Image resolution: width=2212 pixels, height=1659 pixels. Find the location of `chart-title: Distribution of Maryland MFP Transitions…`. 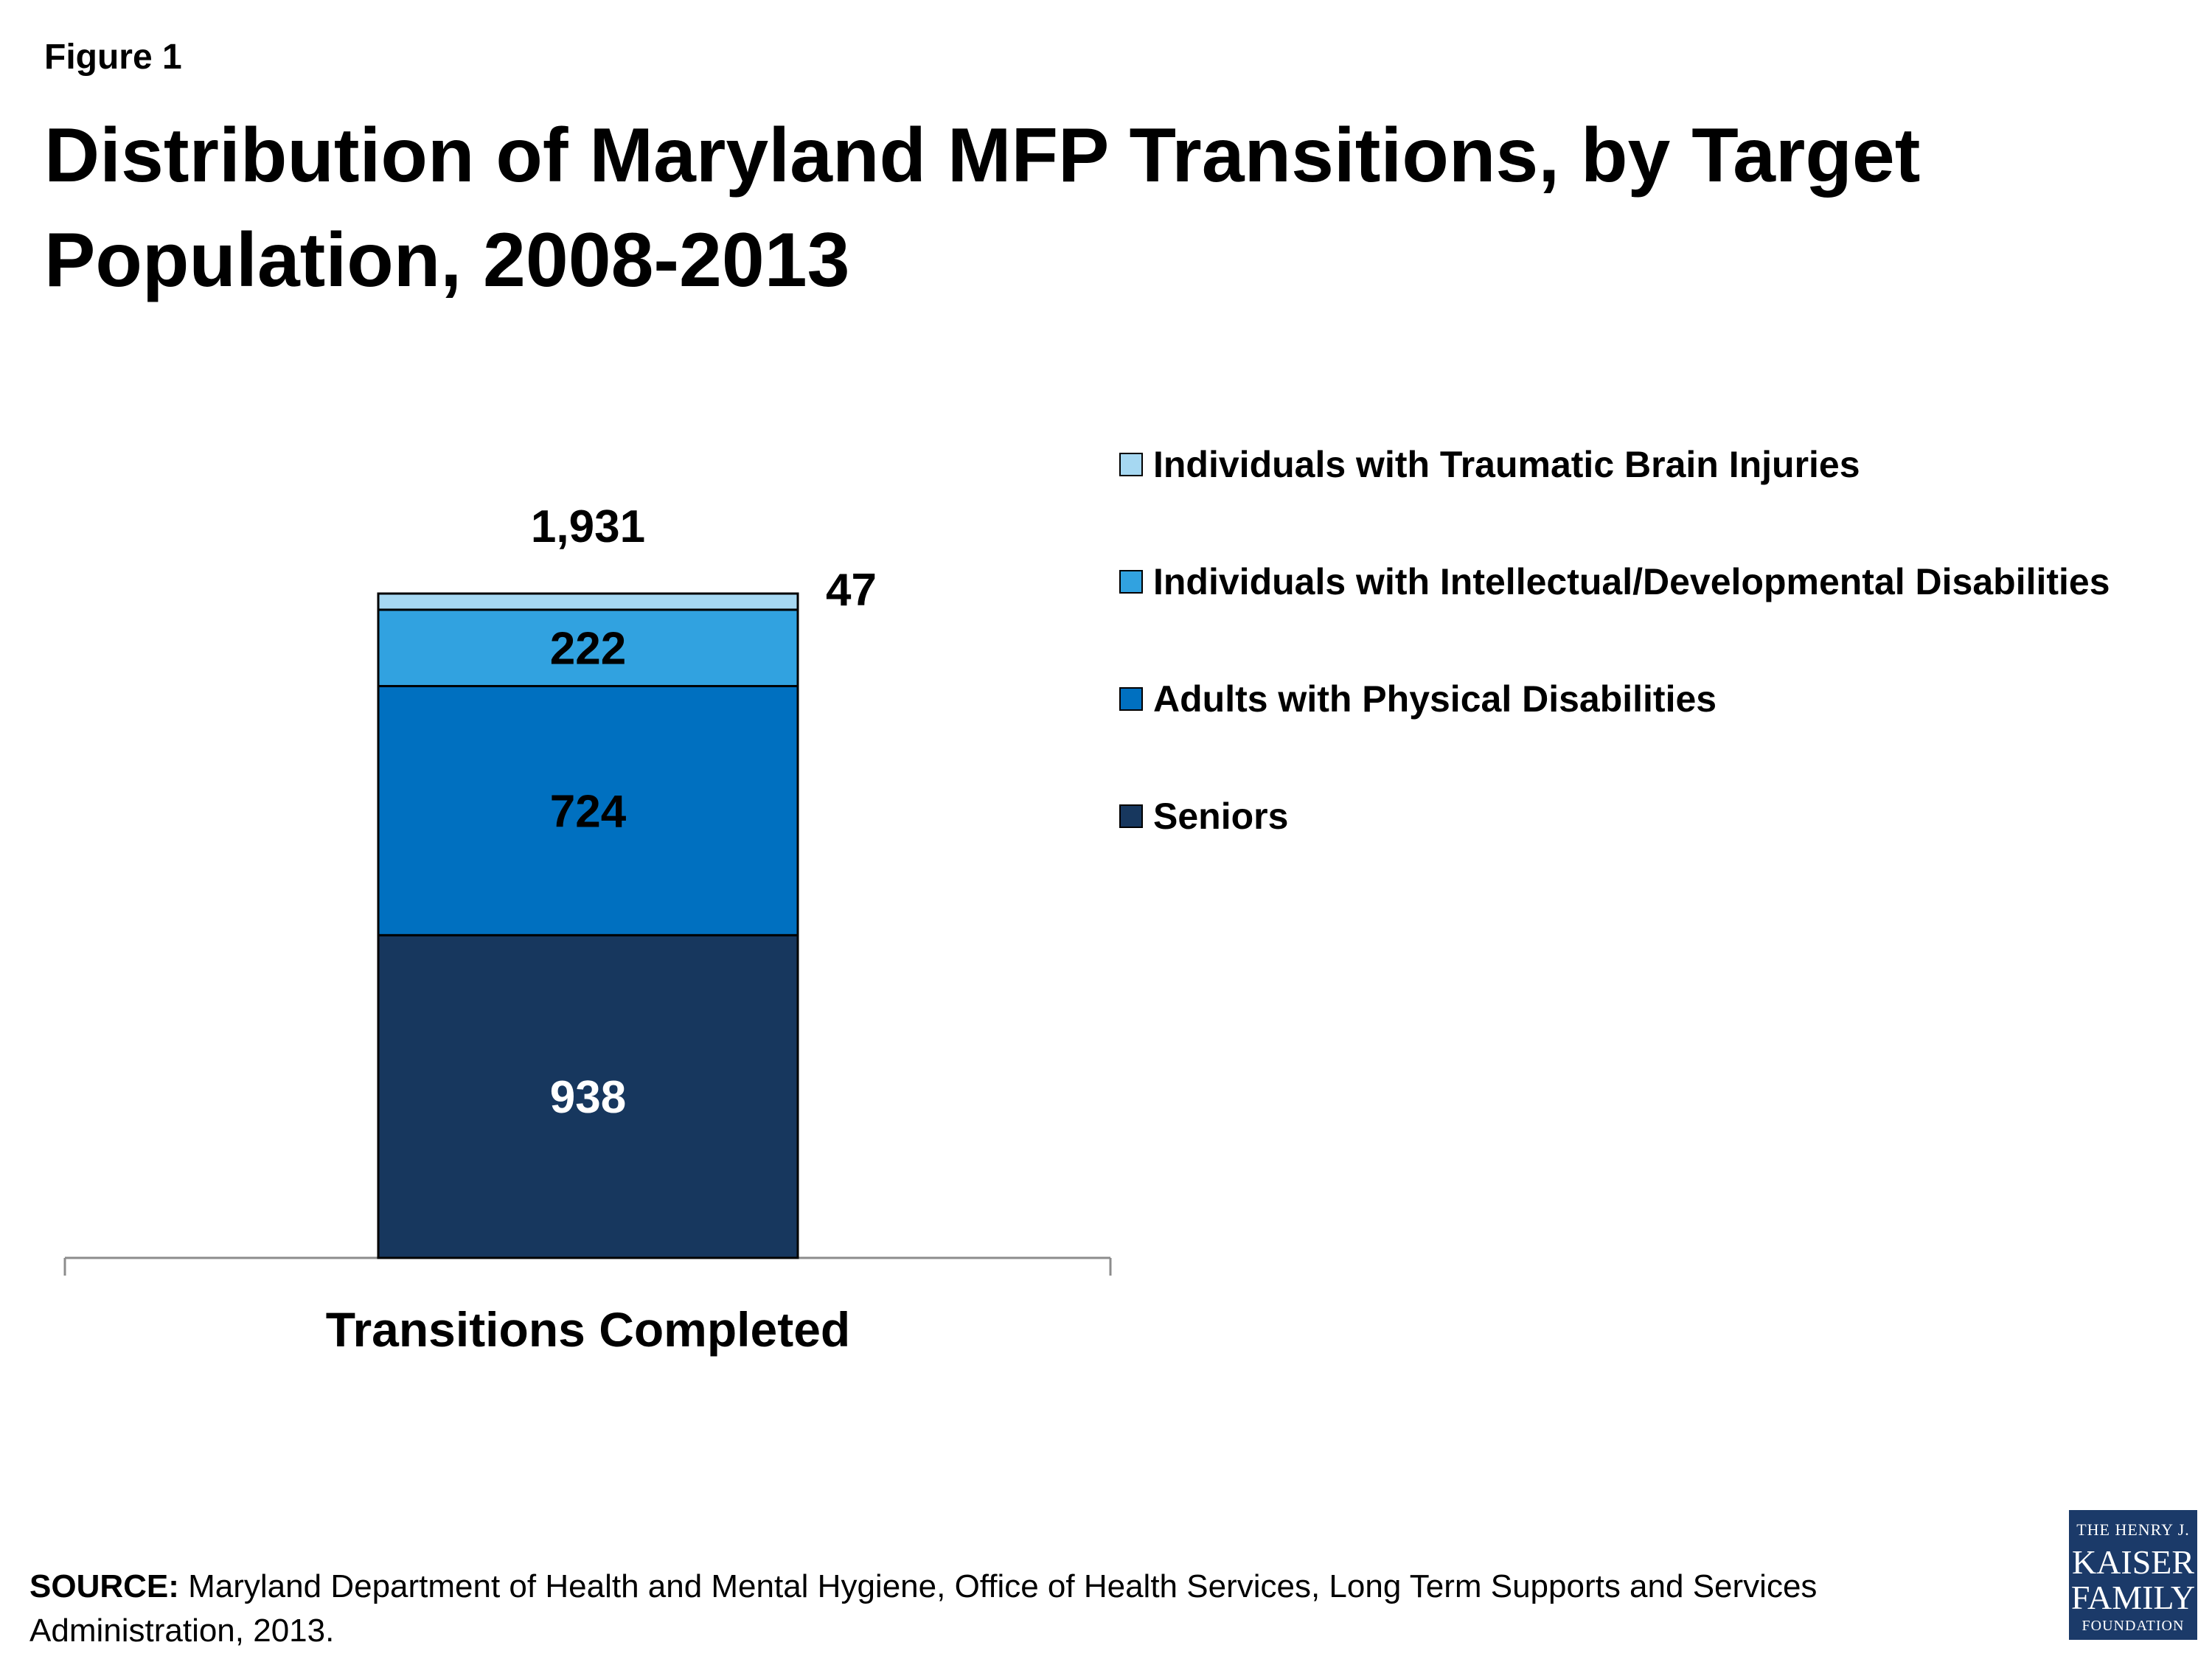

chart-title: Distribution of Maryland MFP Transitions… is located at coordinates (982, 208).